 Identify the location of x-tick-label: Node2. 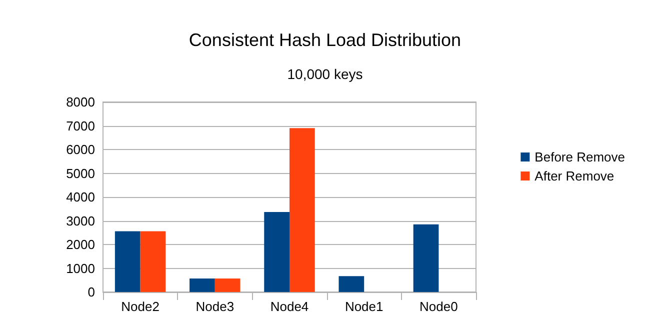
(140, 306).